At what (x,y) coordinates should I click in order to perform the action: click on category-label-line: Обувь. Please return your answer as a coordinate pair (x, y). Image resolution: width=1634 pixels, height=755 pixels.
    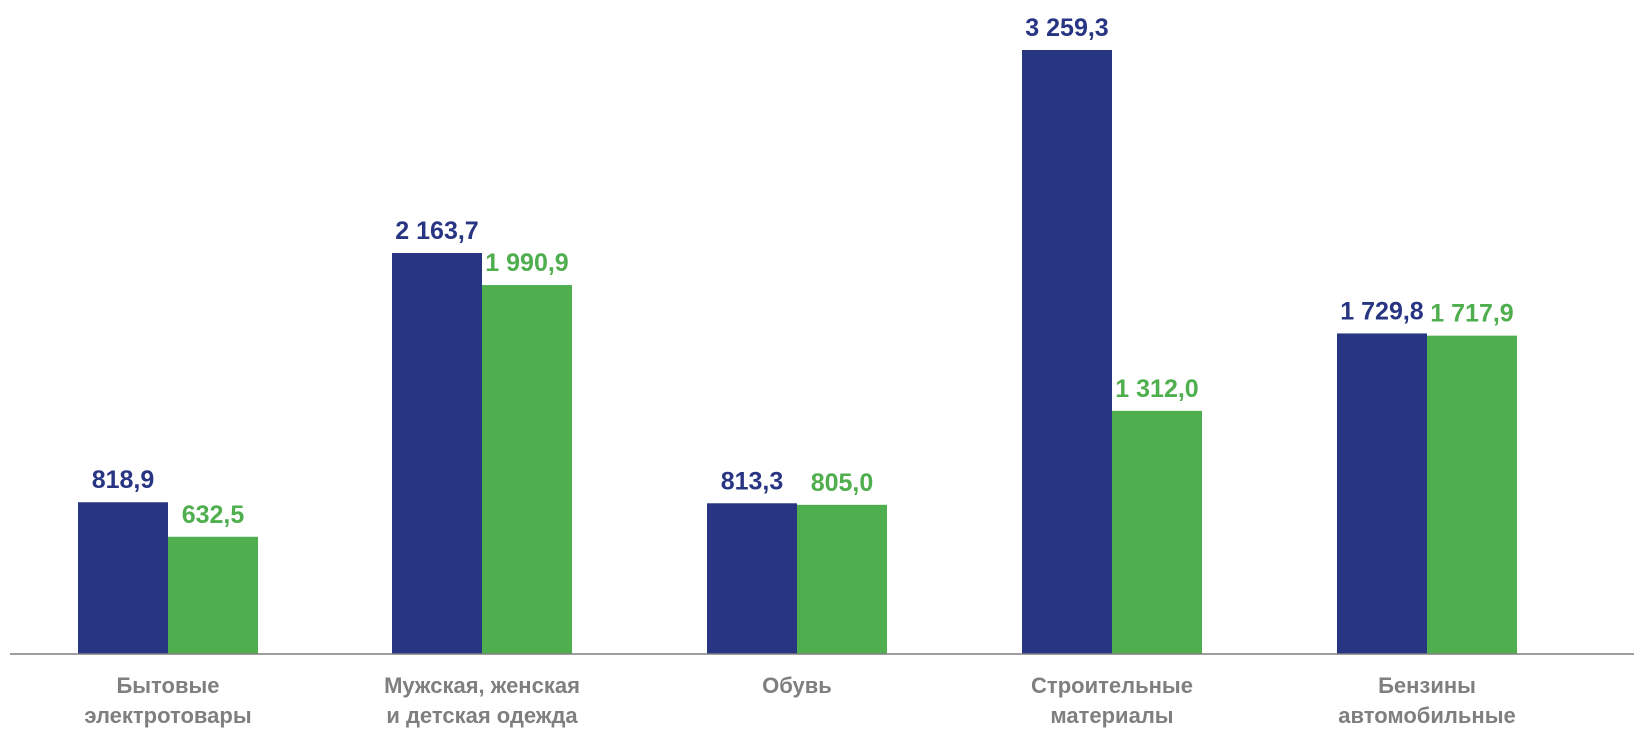
    Looking at the image, I should click on (797, 685).